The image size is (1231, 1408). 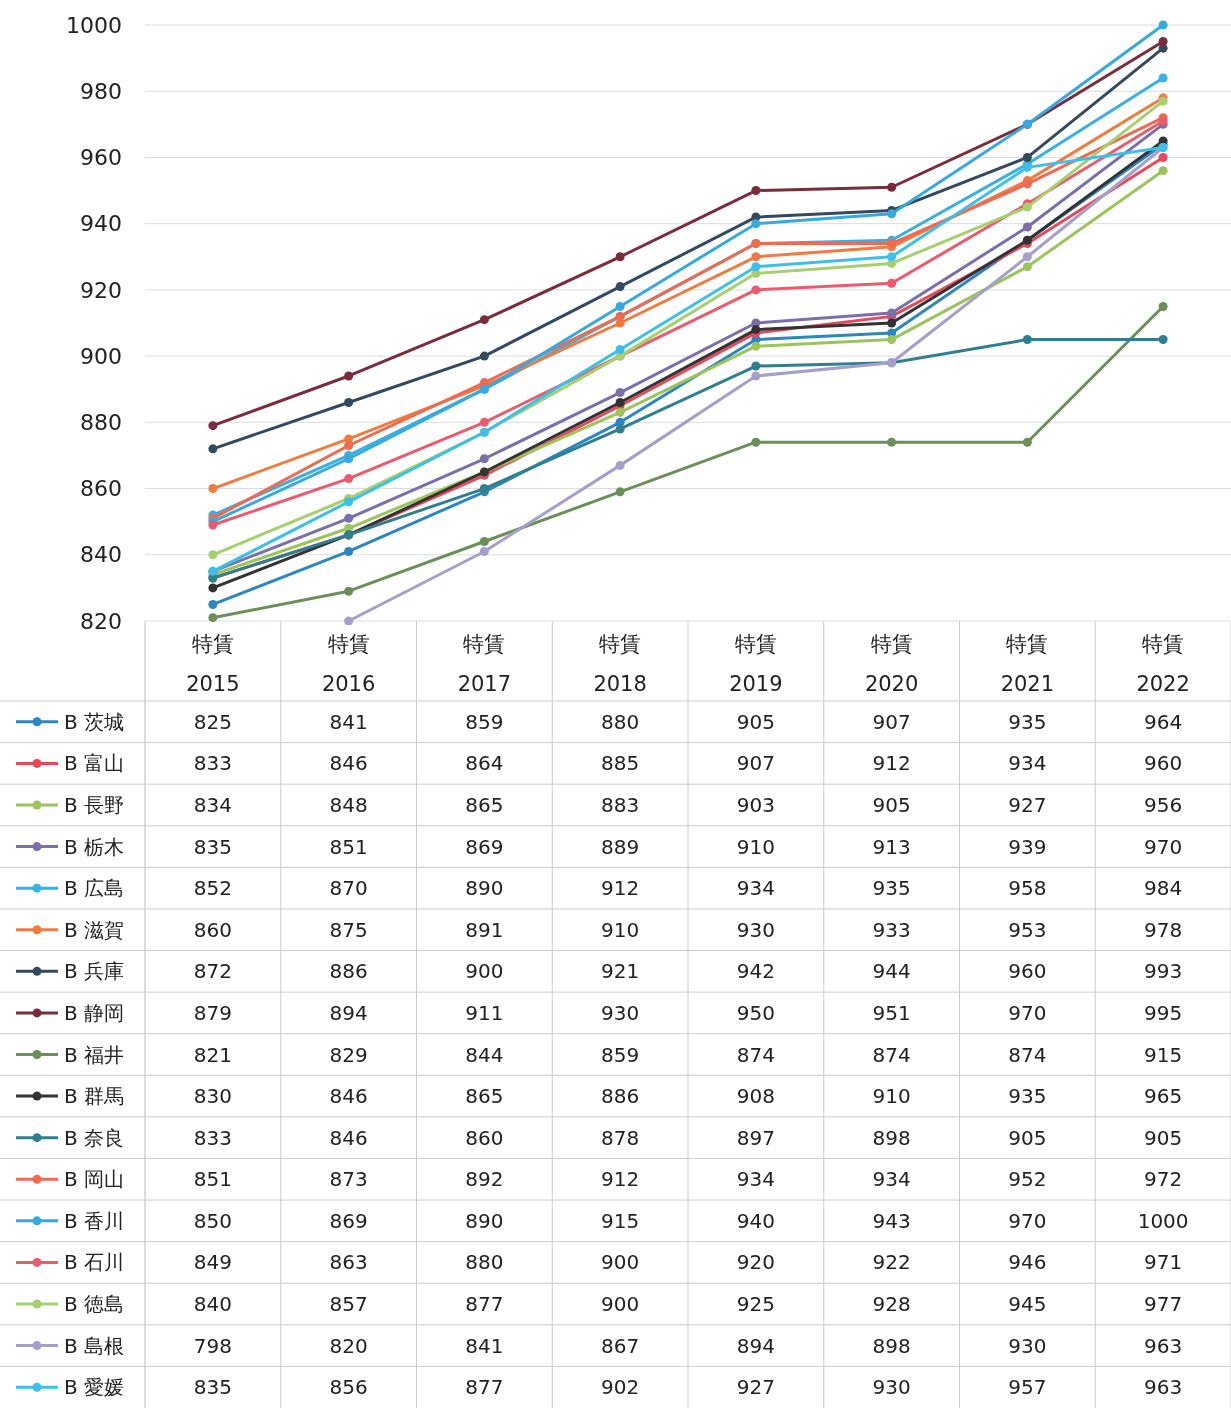 I want to click on y-tick-label: 900, so click(x=101, y=356).